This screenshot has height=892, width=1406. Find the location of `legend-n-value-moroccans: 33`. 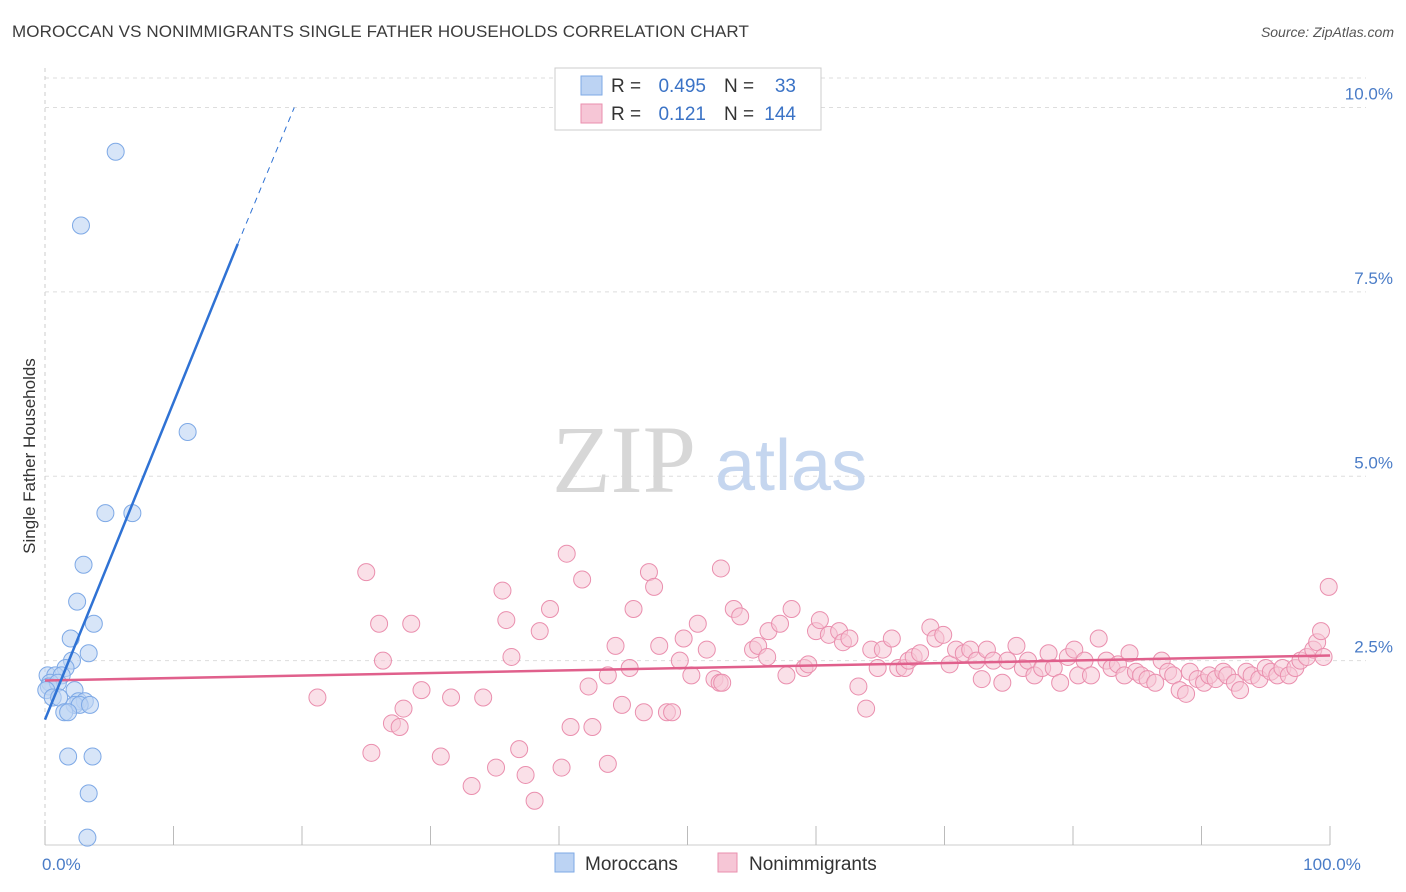

legend-n-value-moroccans: 33 is located at coordinates (785, 86).